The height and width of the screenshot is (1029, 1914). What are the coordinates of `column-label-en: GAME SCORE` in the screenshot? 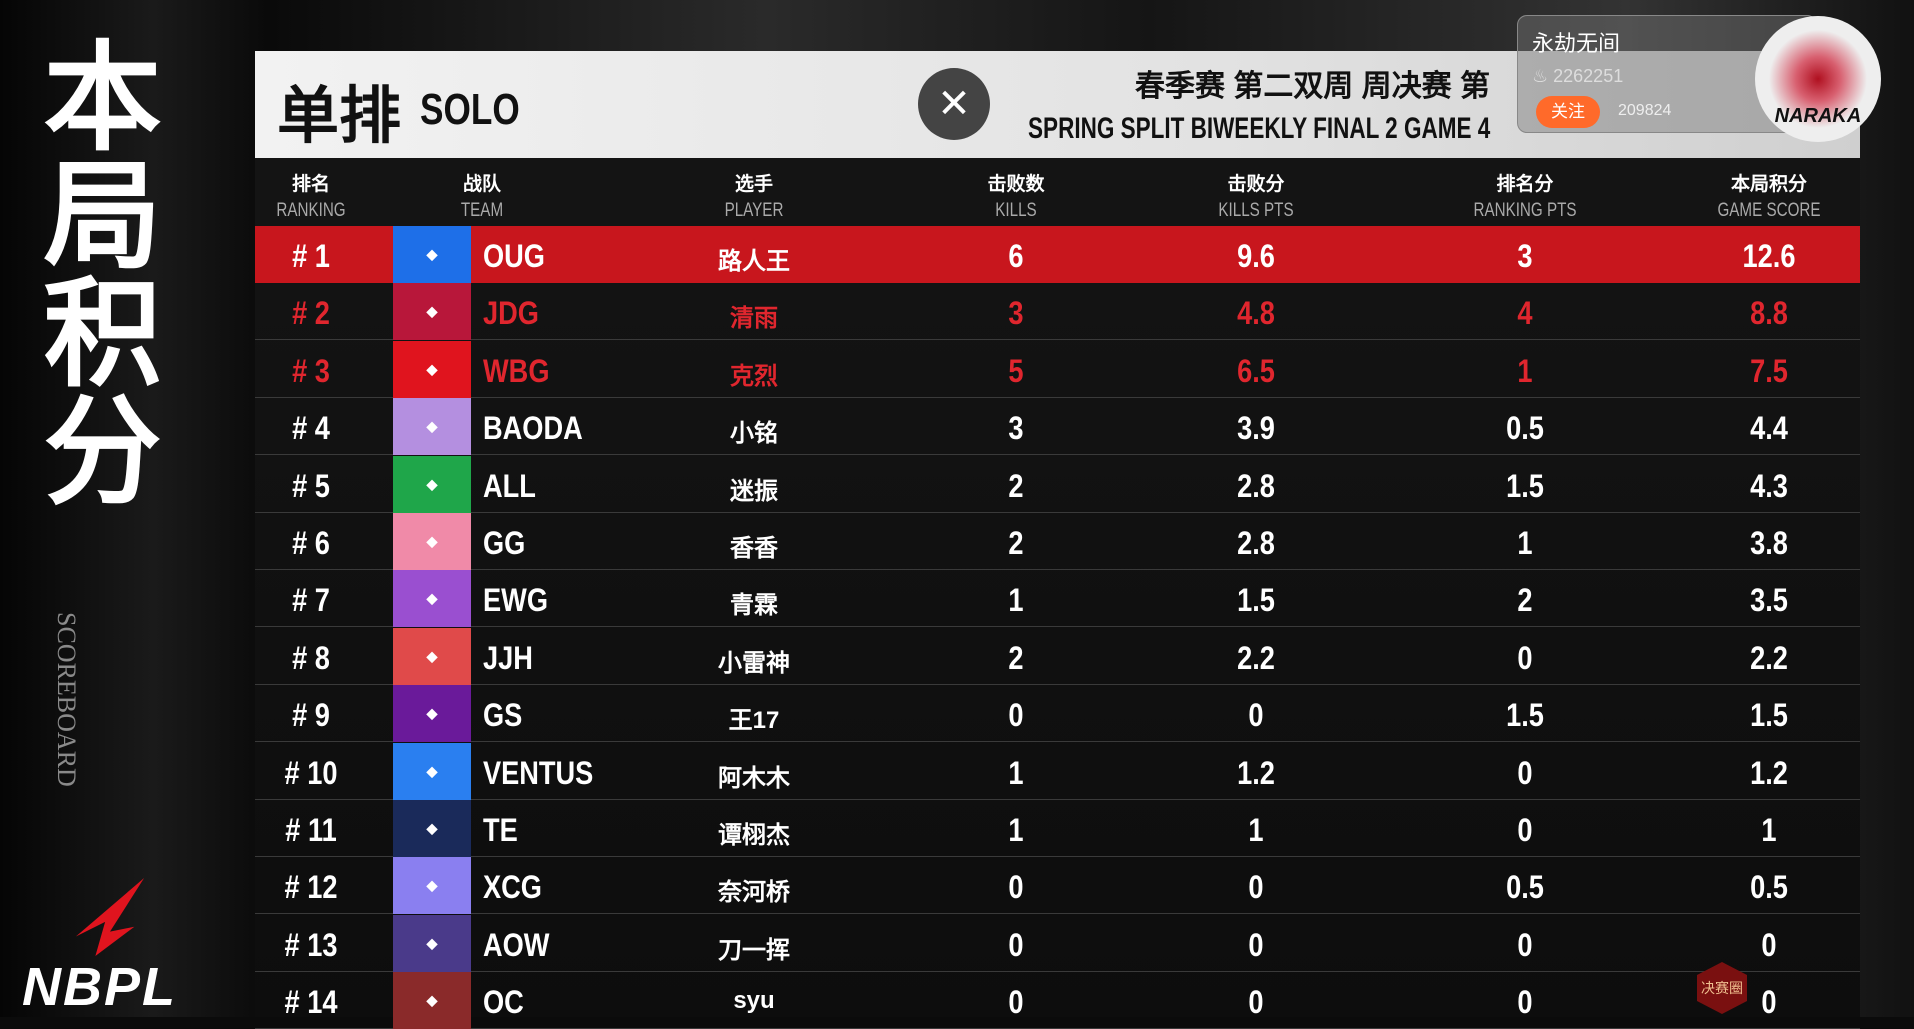 It's located at (1769, 210).